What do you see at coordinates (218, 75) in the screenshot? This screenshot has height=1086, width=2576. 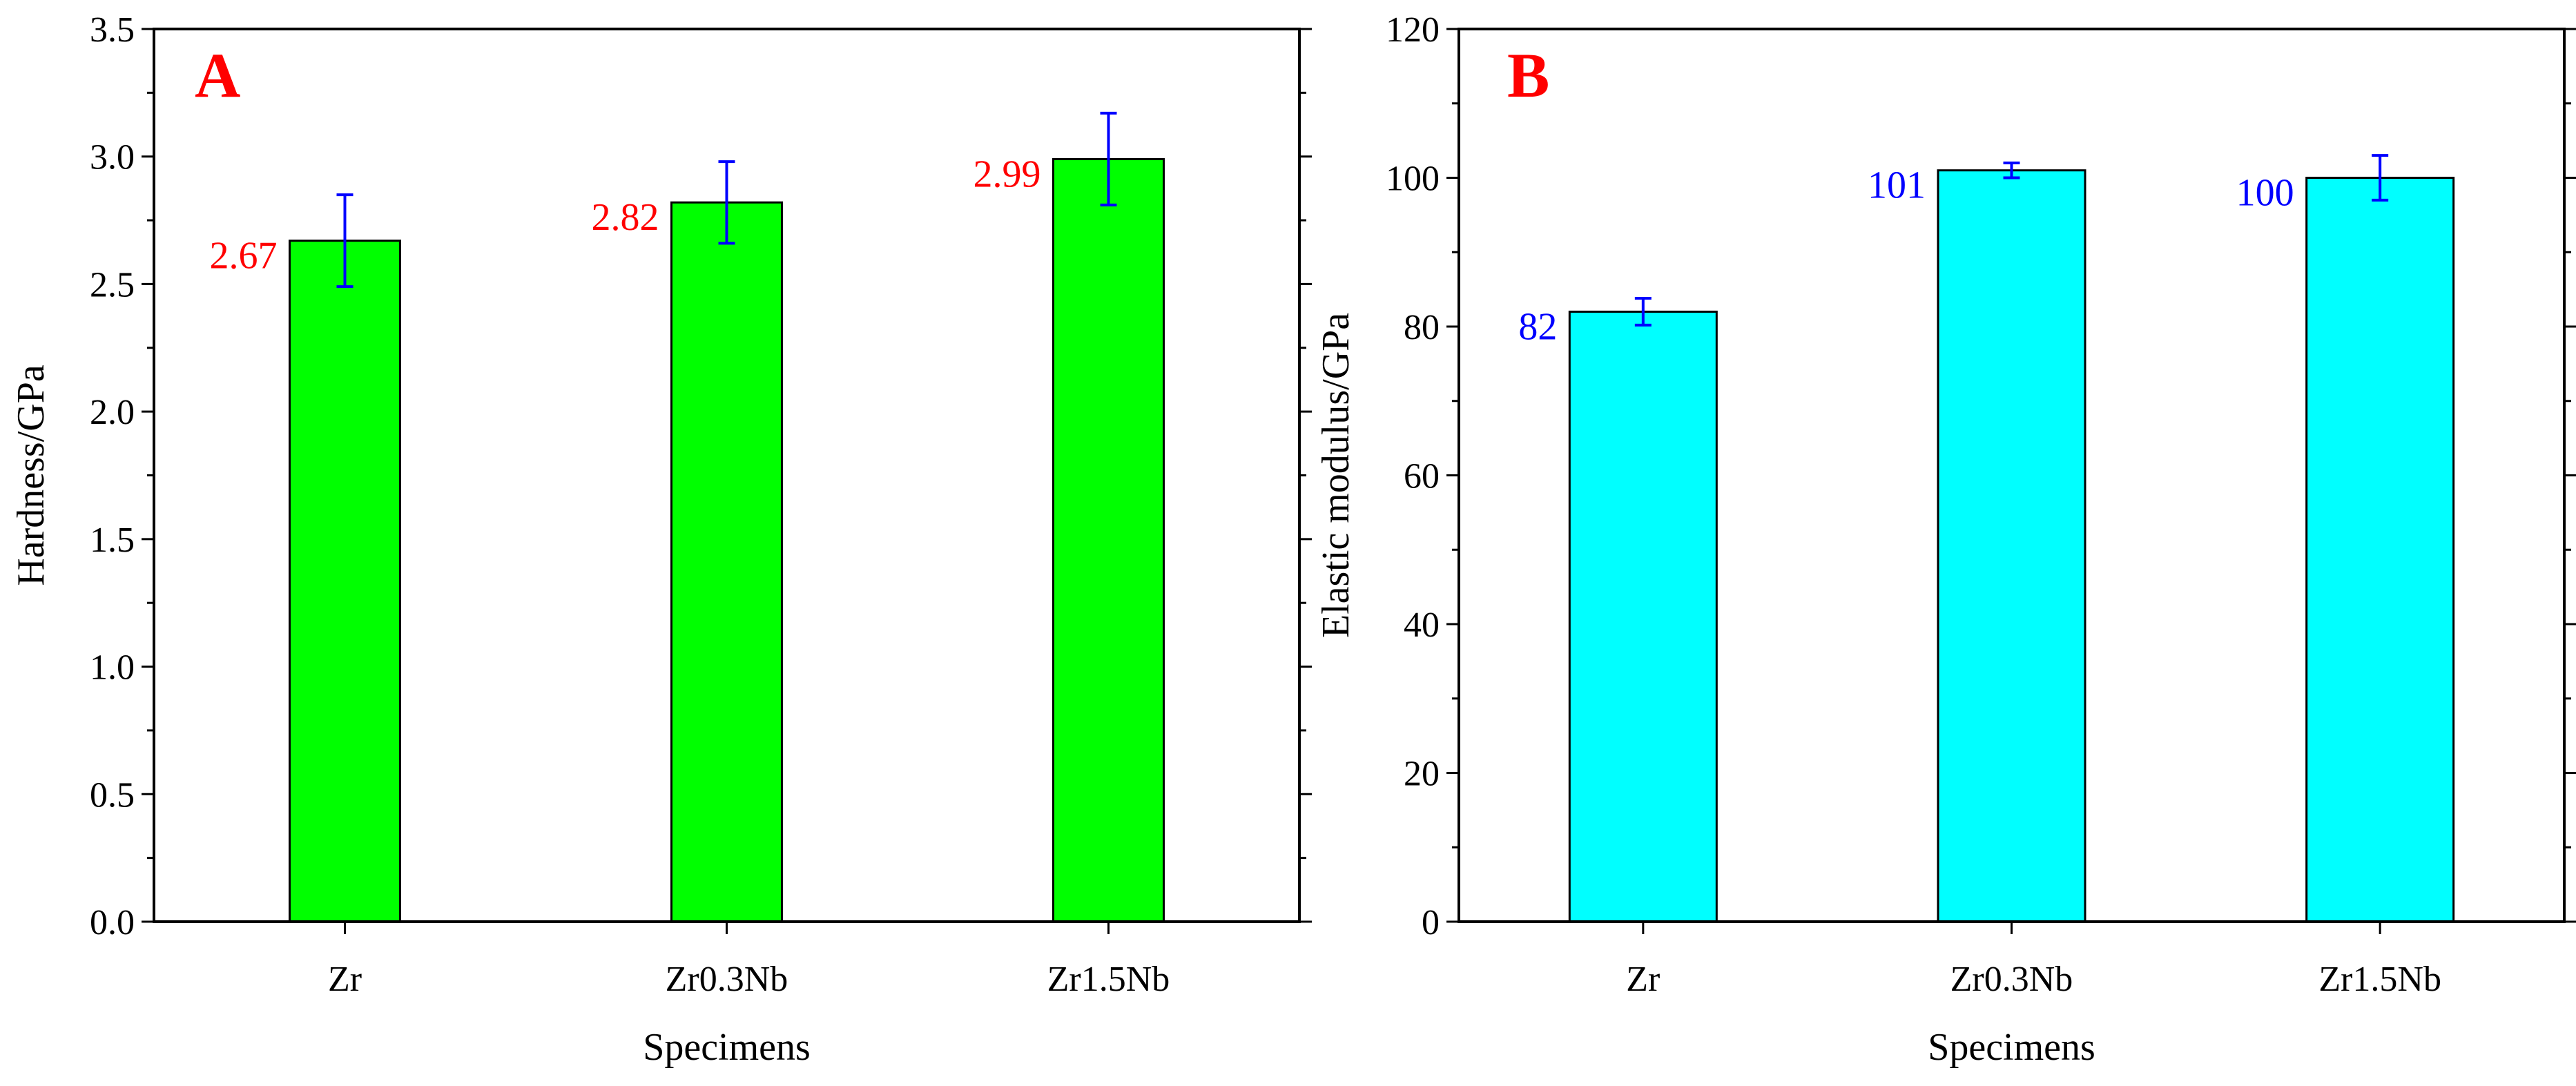 I see `panel-letter: A` at bounding box center [218, 75].